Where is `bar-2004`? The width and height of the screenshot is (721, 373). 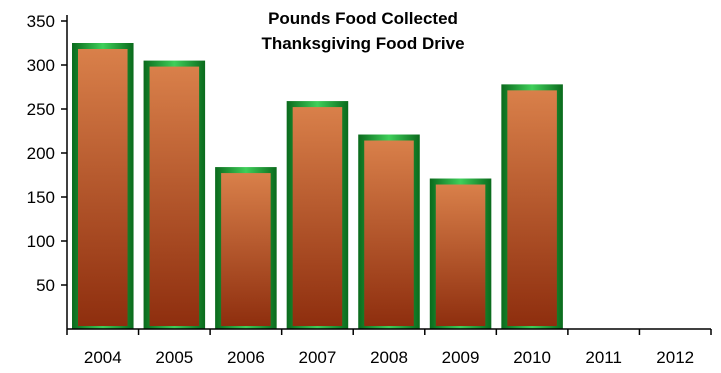 bar-2004 is located at coordinates (103, 186).